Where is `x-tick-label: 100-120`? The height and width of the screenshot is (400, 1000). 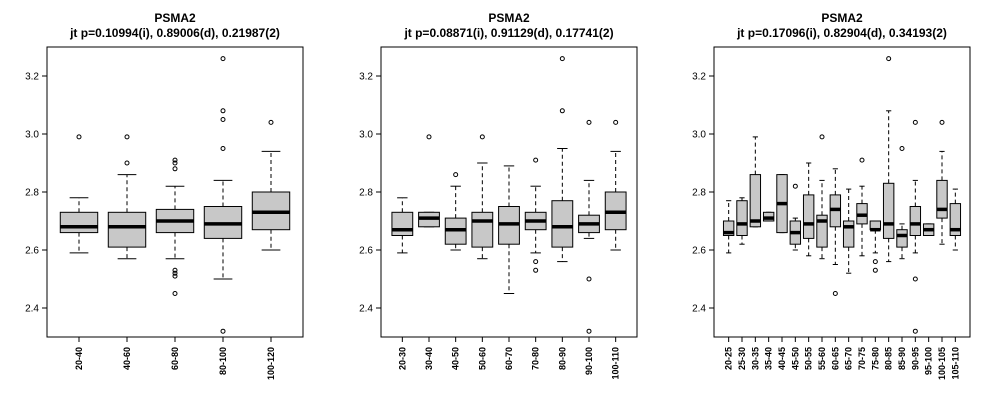 x-tick-label: 100-120 is located at coordinates (271, 363).